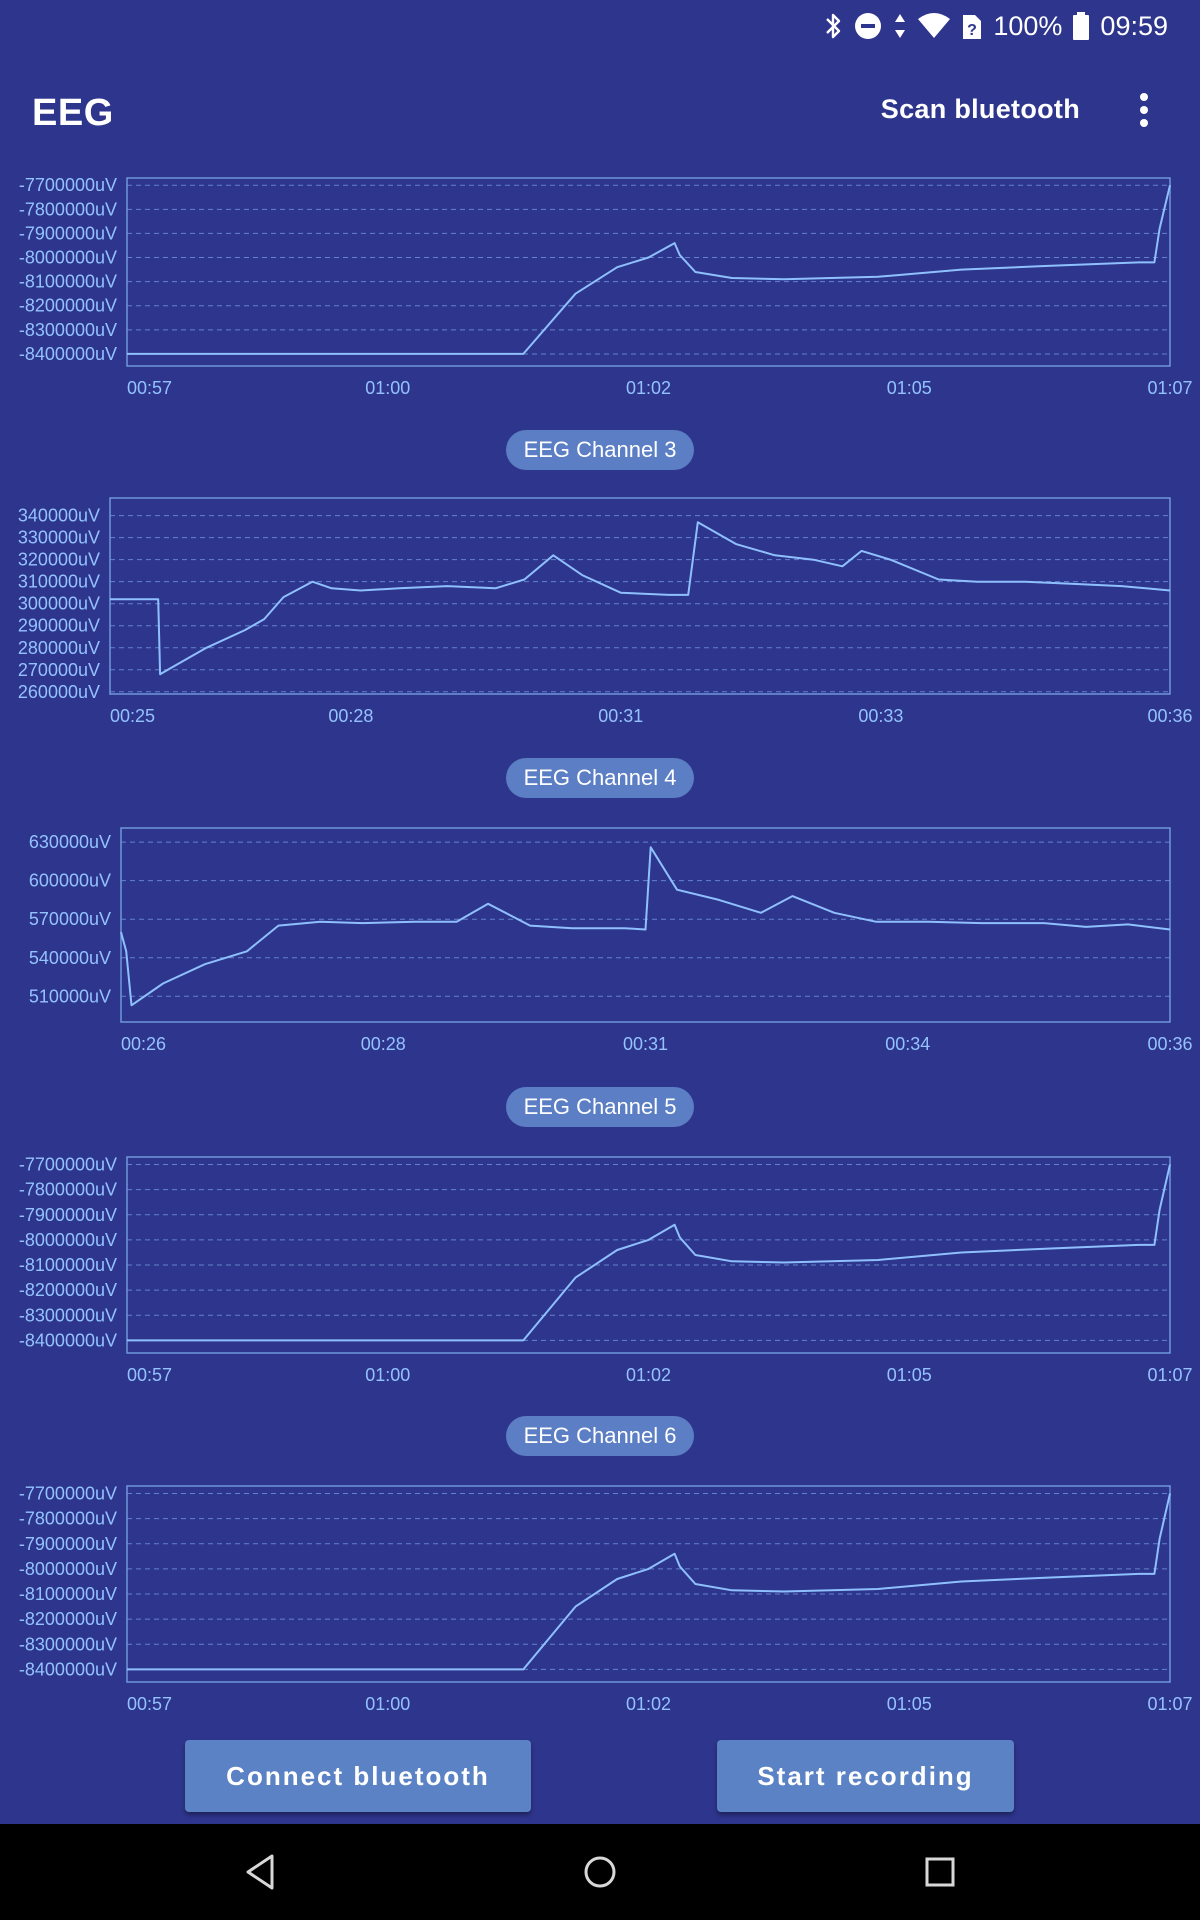 The height and width of the screenshot is (1920, 1200). Describe the element at coordinates (934, 26) in the screenshot. I see `wifi-icon` at that location.